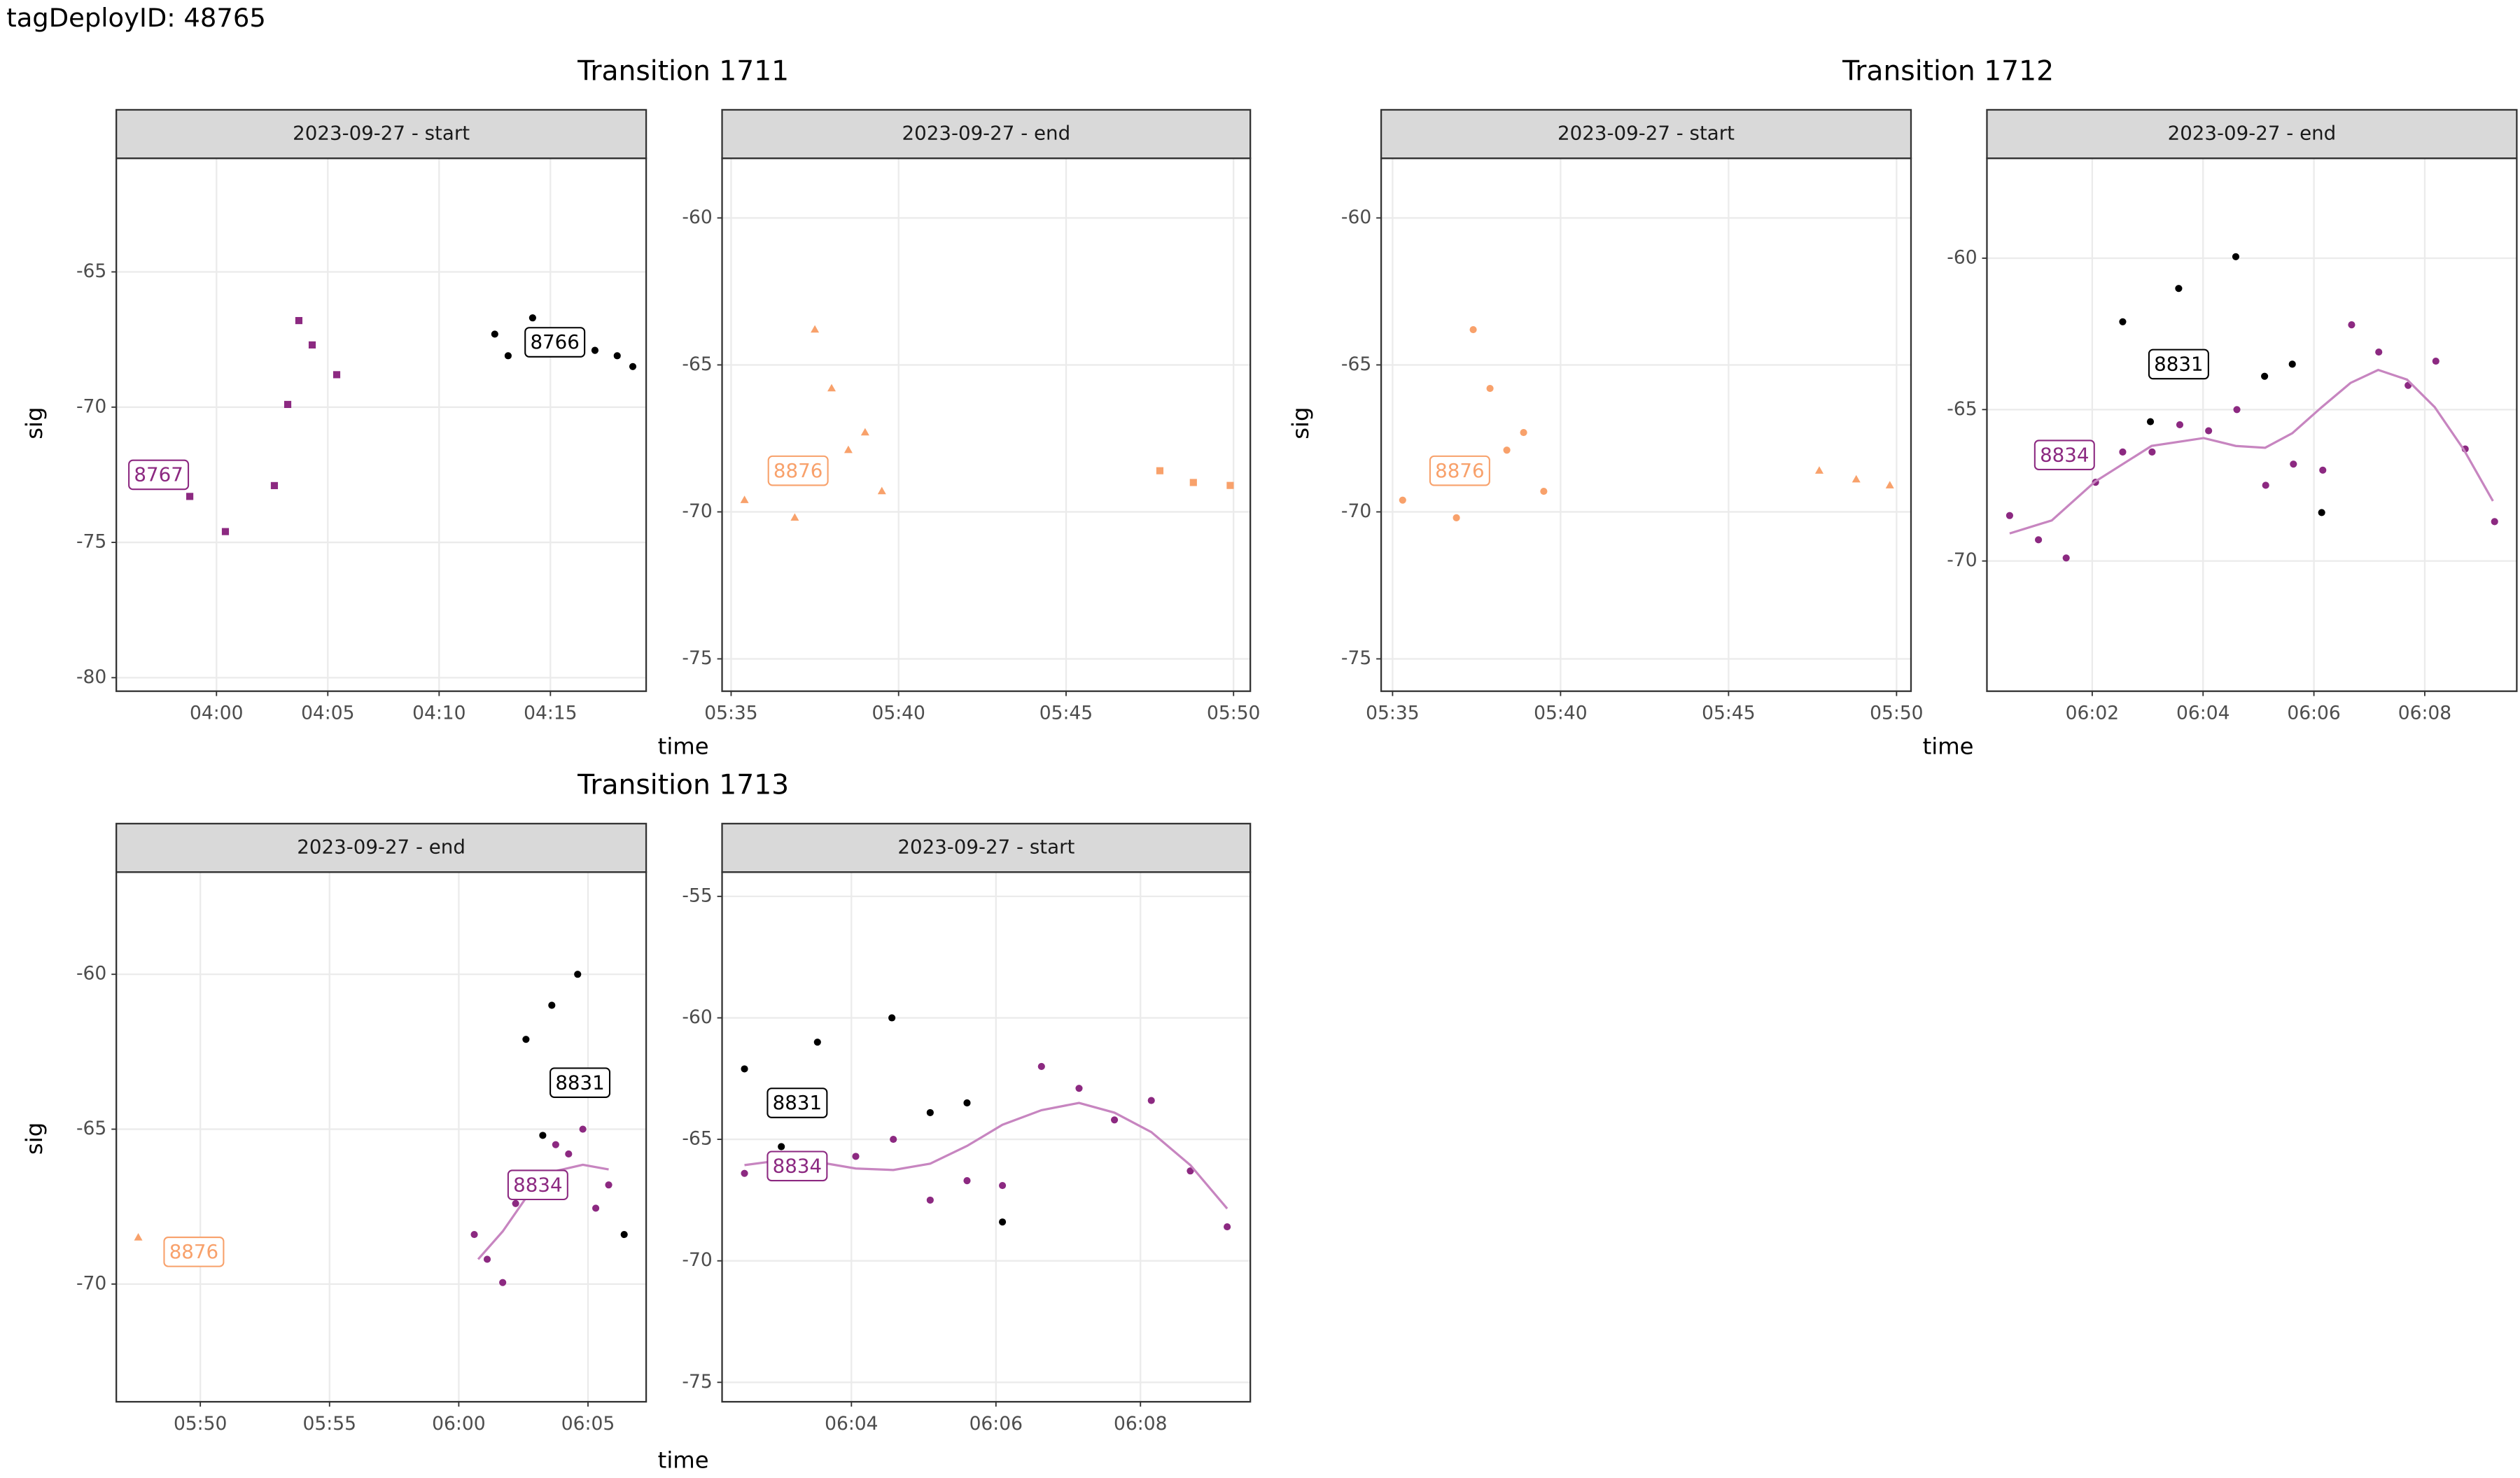 The image size is (2520, 1478). What do you see at coordinates (1459, 470) in the screenshot?
I see `point-label: 8876` at bounding box center [1459, 470].